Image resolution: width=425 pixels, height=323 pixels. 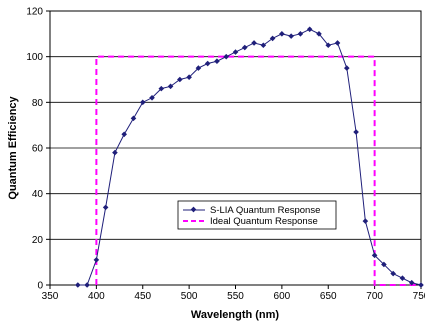 I want to click on legend-box, so click(x=257, y=215).